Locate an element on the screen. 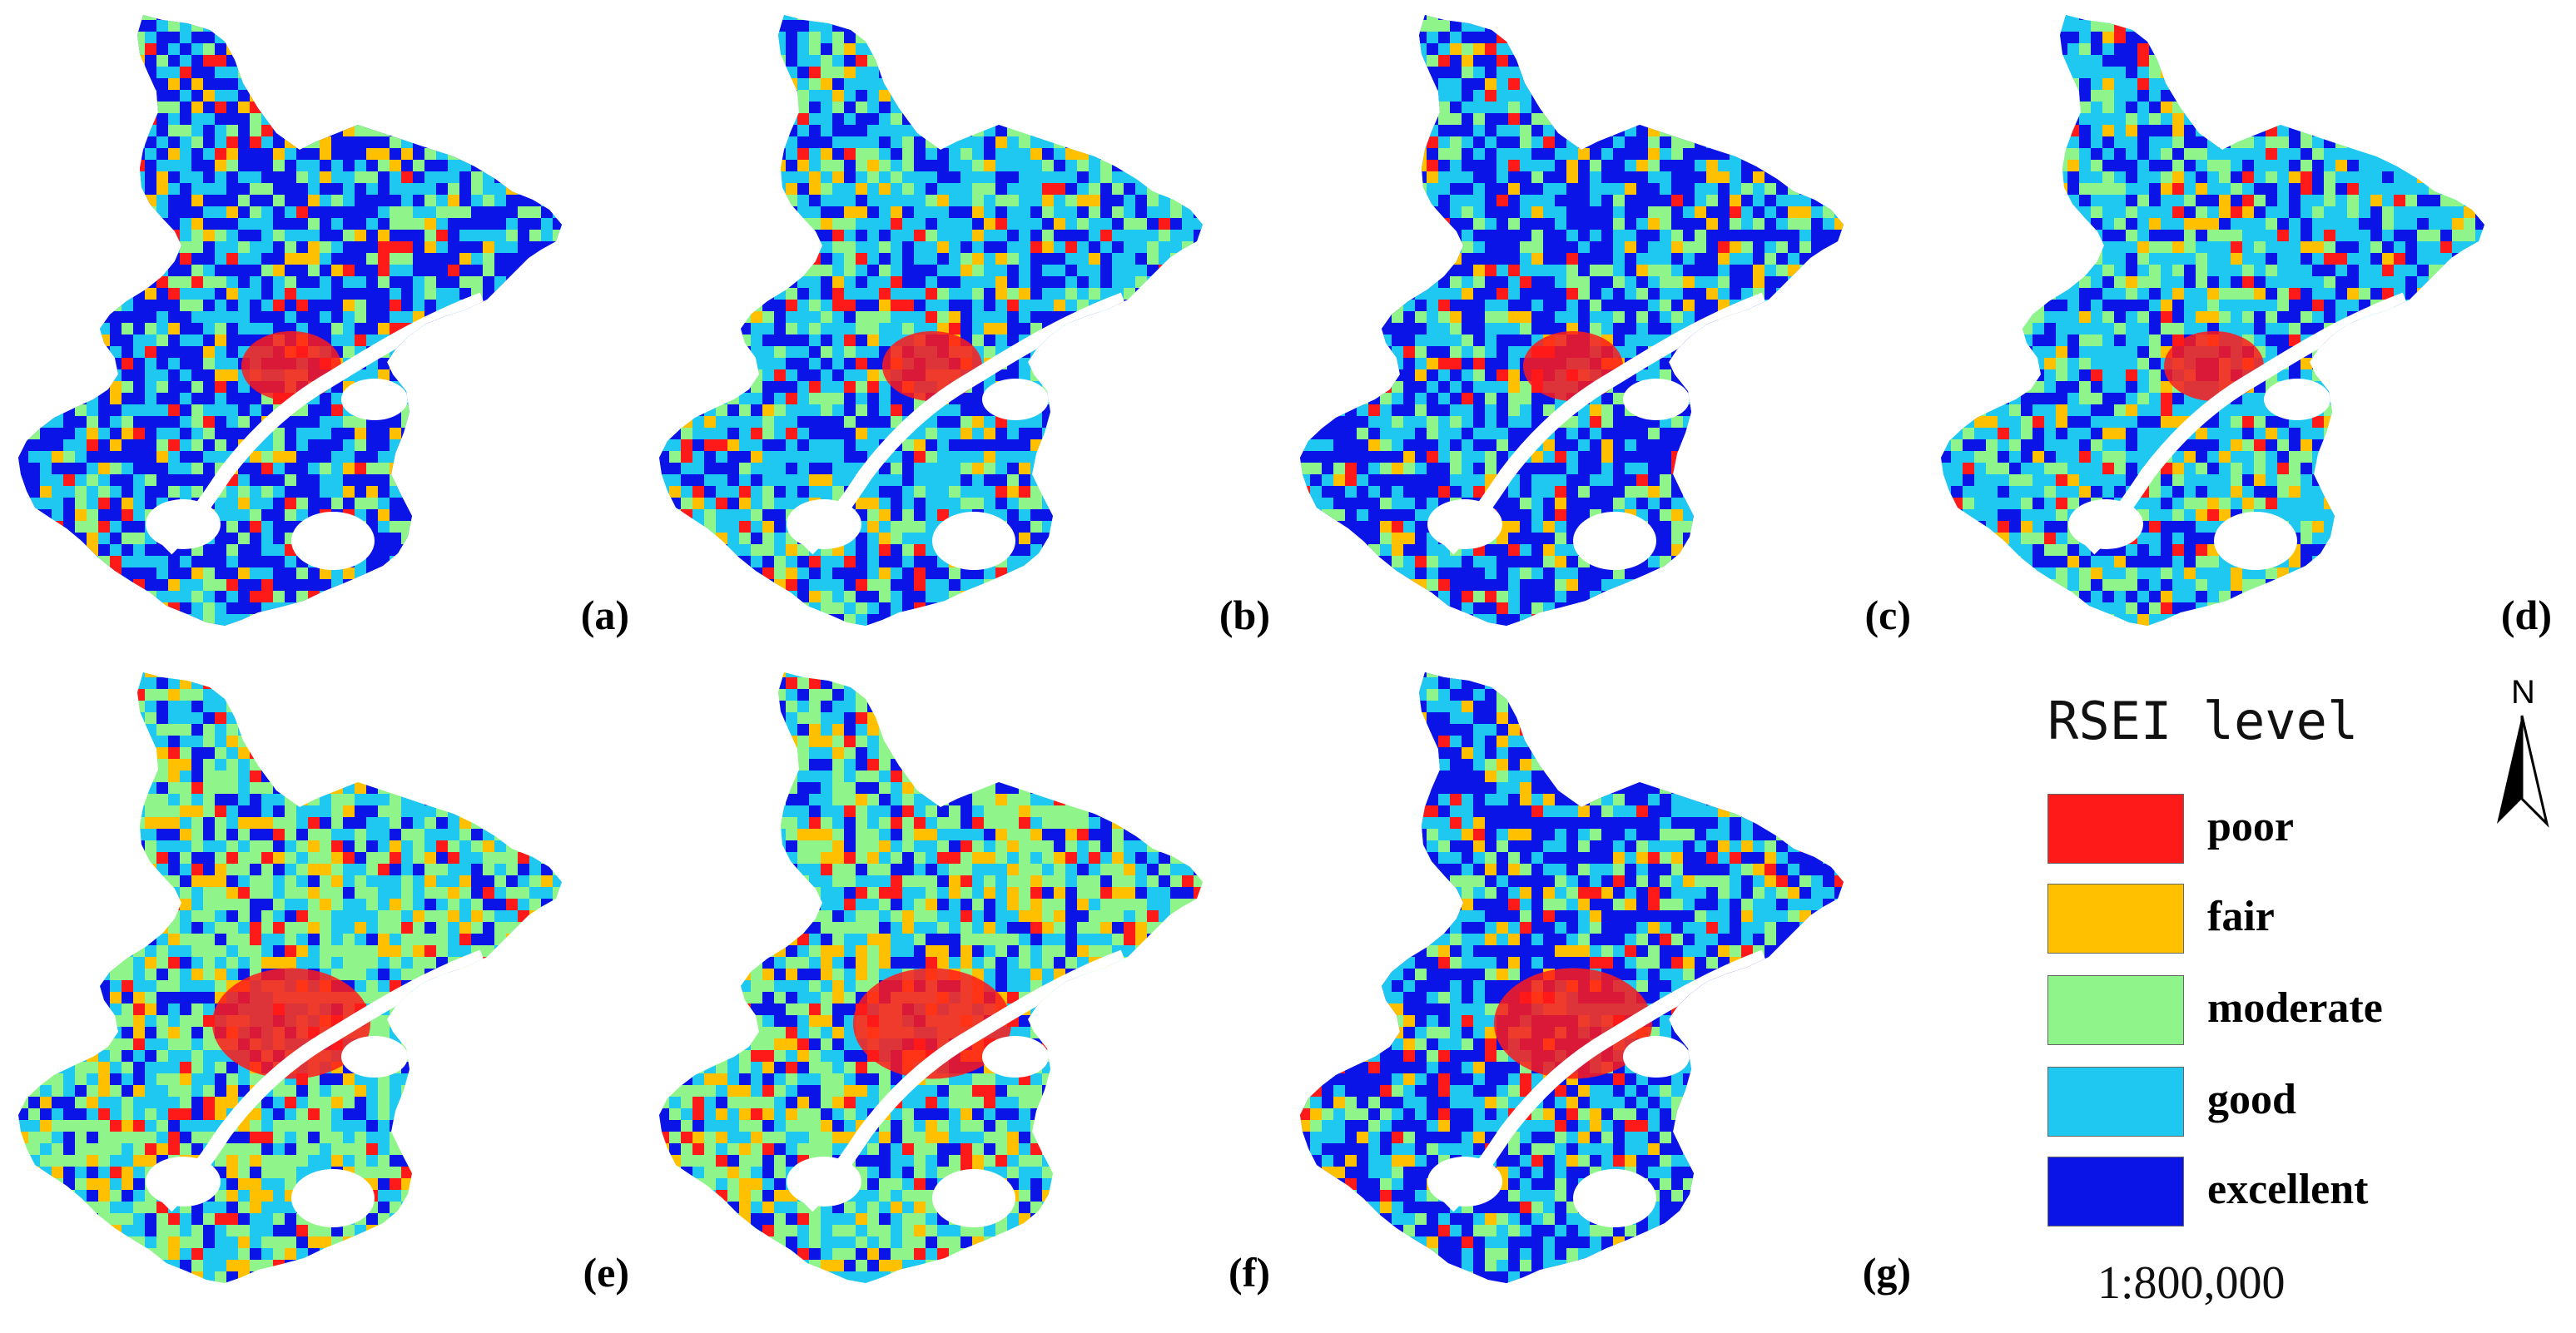  north-arrow: N is located at coordinates (2522, 757).